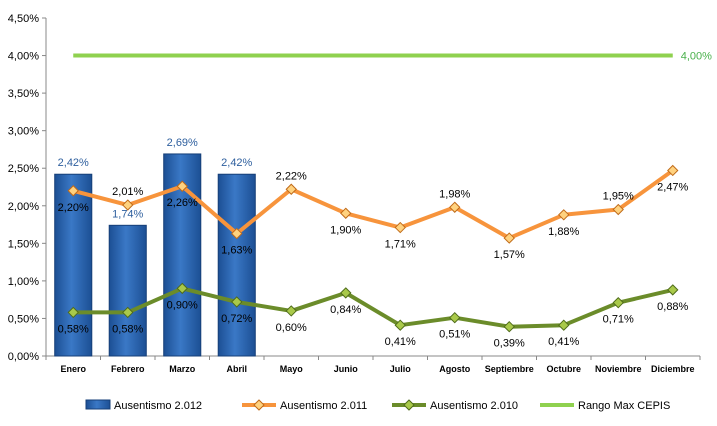  I want to click on data-label: 0,88%, so click(672, 307).